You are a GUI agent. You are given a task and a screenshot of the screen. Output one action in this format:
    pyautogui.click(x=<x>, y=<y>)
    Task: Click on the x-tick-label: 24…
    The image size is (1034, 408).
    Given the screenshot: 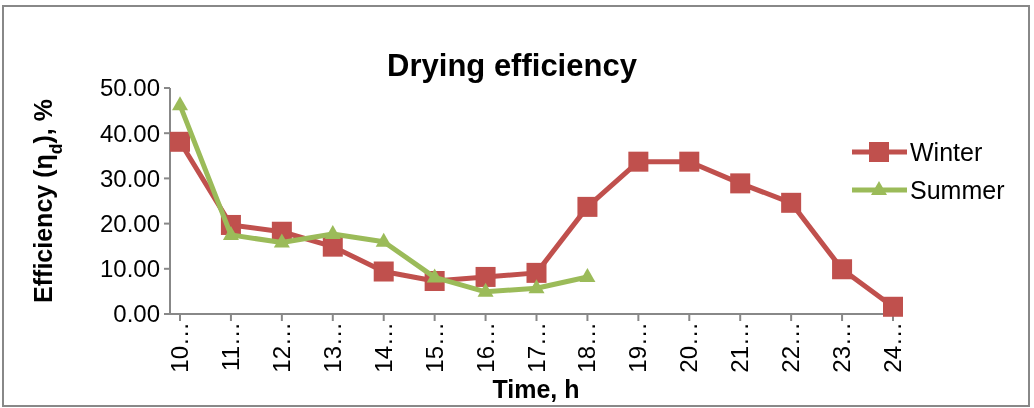 What is the action you would take?
    pyautogui.click(x=892, y=347)
    